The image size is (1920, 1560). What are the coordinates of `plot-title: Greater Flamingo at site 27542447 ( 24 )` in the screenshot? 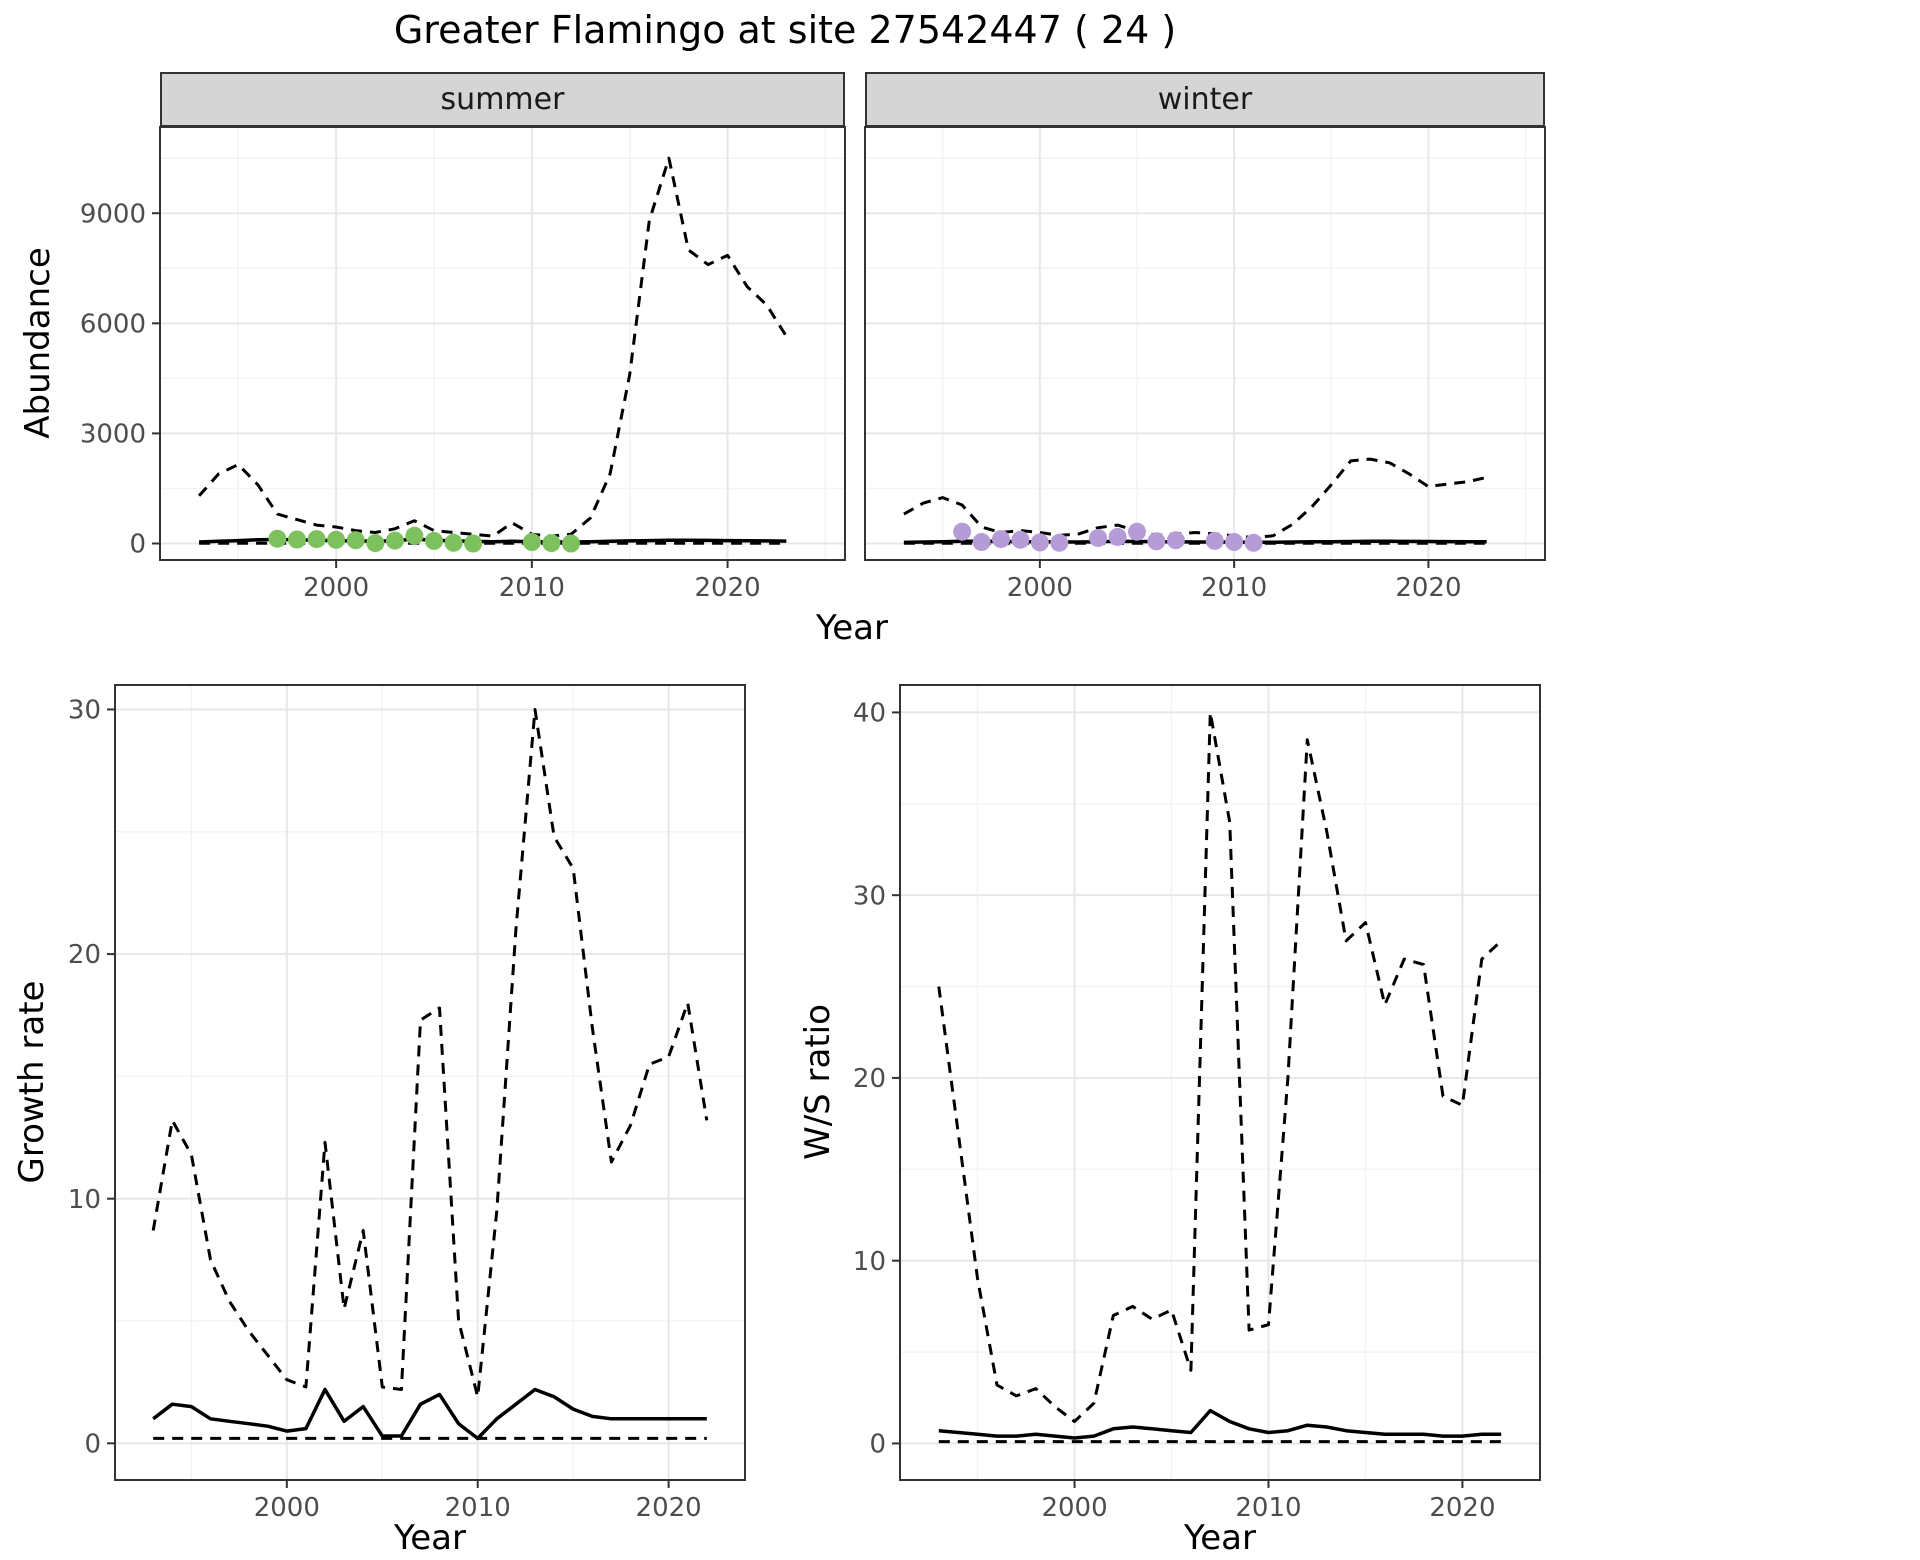 It's located at (785, 30).